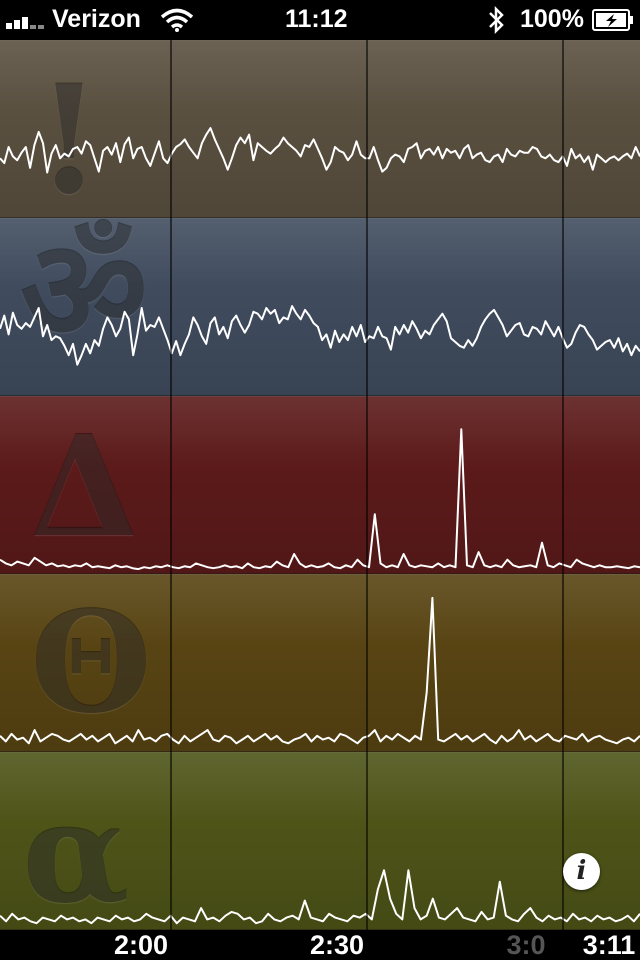 The height and width of the screenshot is (960, 640). What do you see at coordinates (84, 487) in the screenshot?
I see `delta-glyph: Δ` at bounding box center [84, 487].